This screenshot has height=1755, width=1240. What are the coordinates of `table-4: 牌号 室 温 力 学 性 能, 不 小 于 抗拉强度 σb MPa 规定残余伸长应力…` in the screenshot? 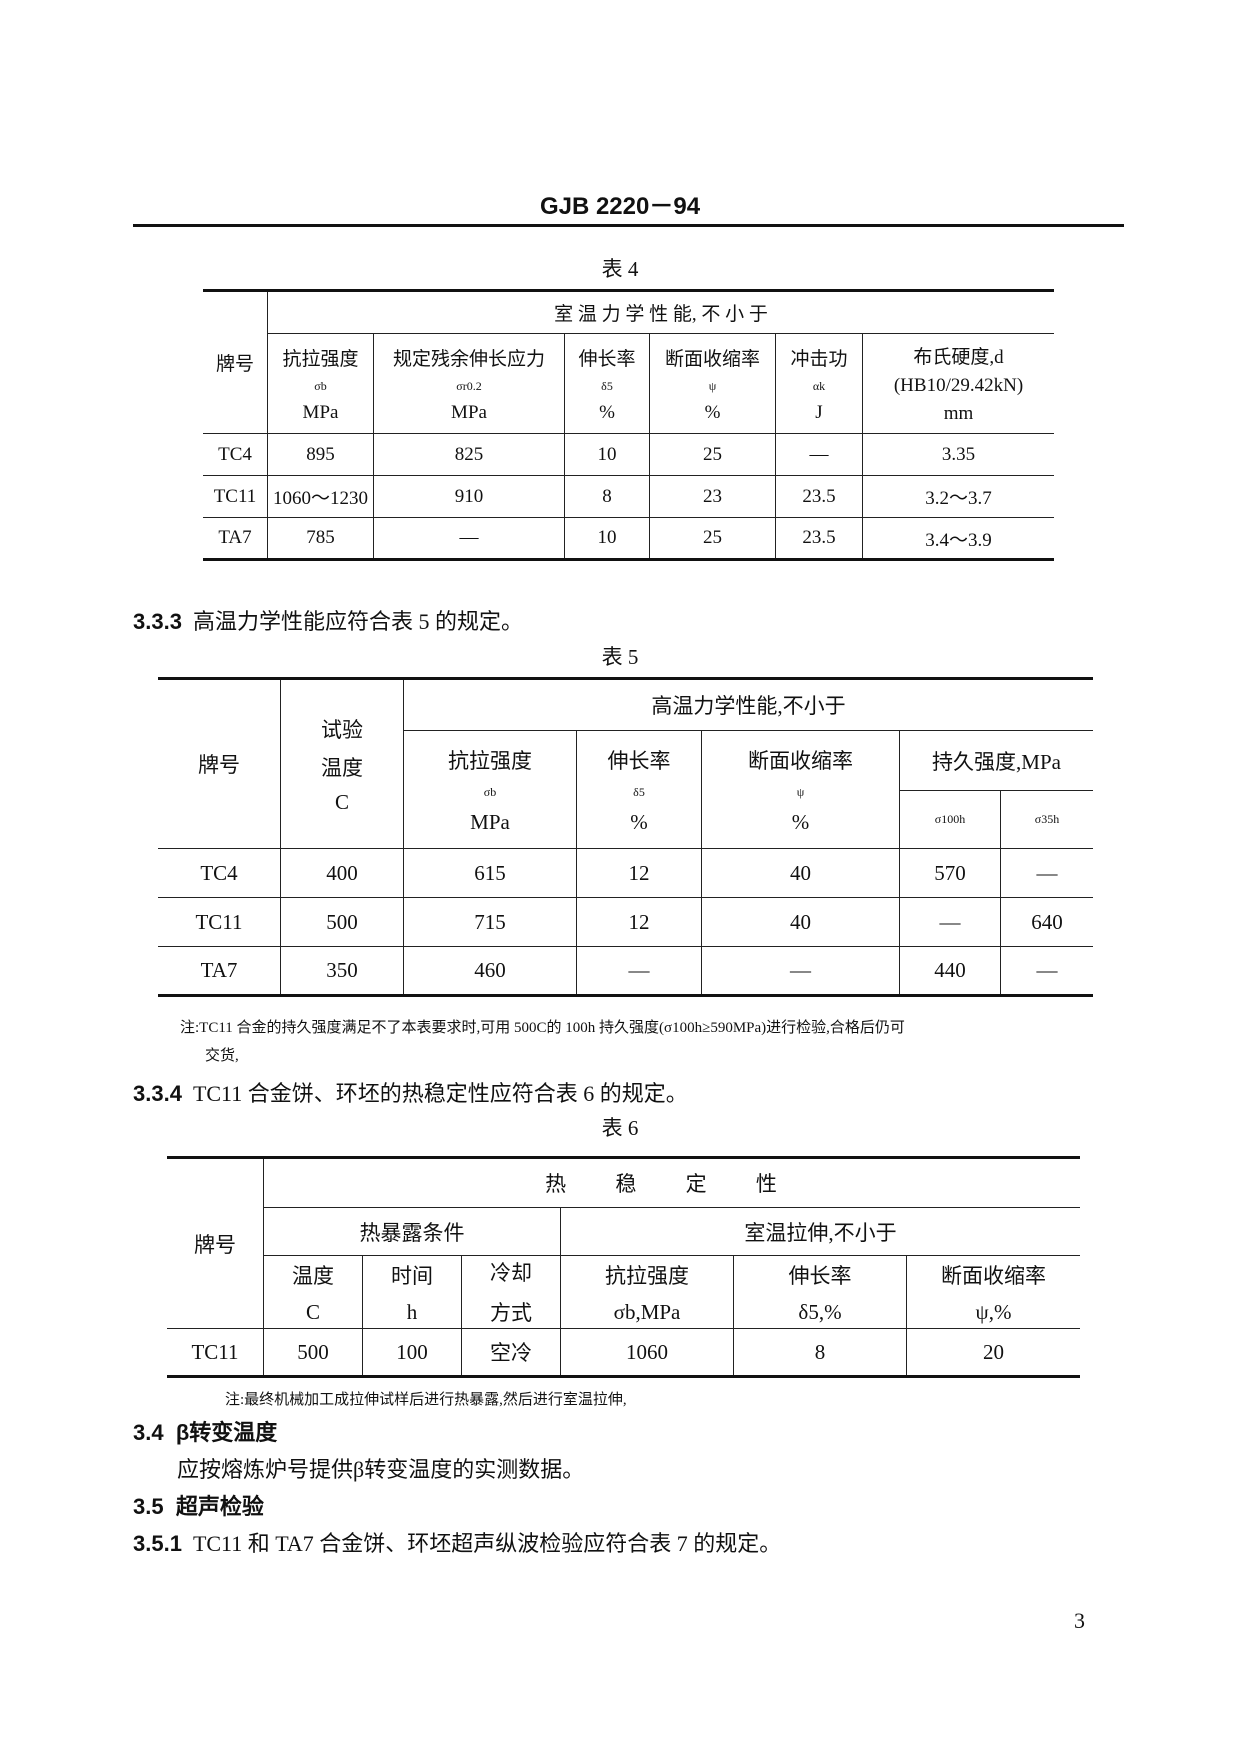 It's located at (628, 425).